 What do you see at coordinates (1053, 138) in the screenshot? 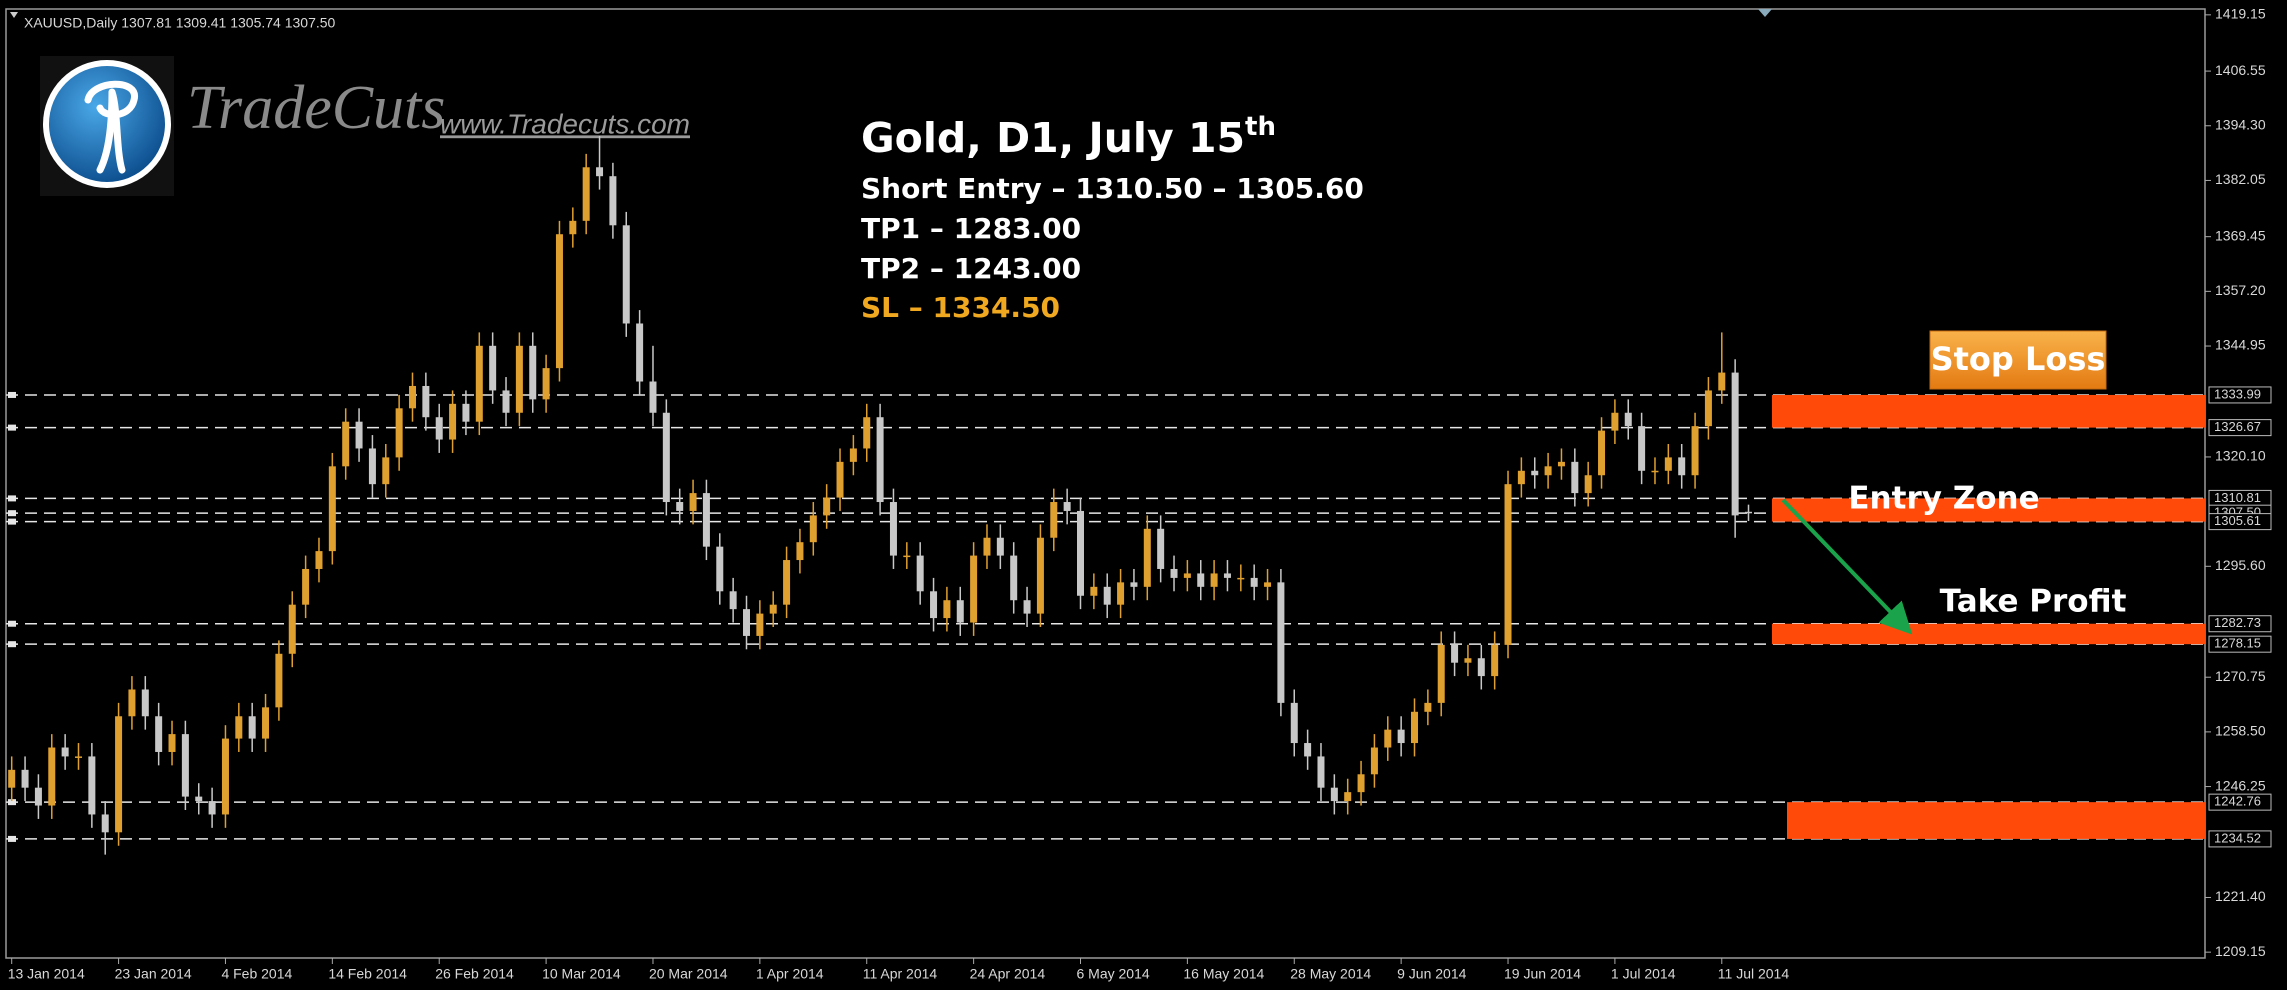
I see `title-main: Gold, D1, July 15` at bounding box center [1053, 138].